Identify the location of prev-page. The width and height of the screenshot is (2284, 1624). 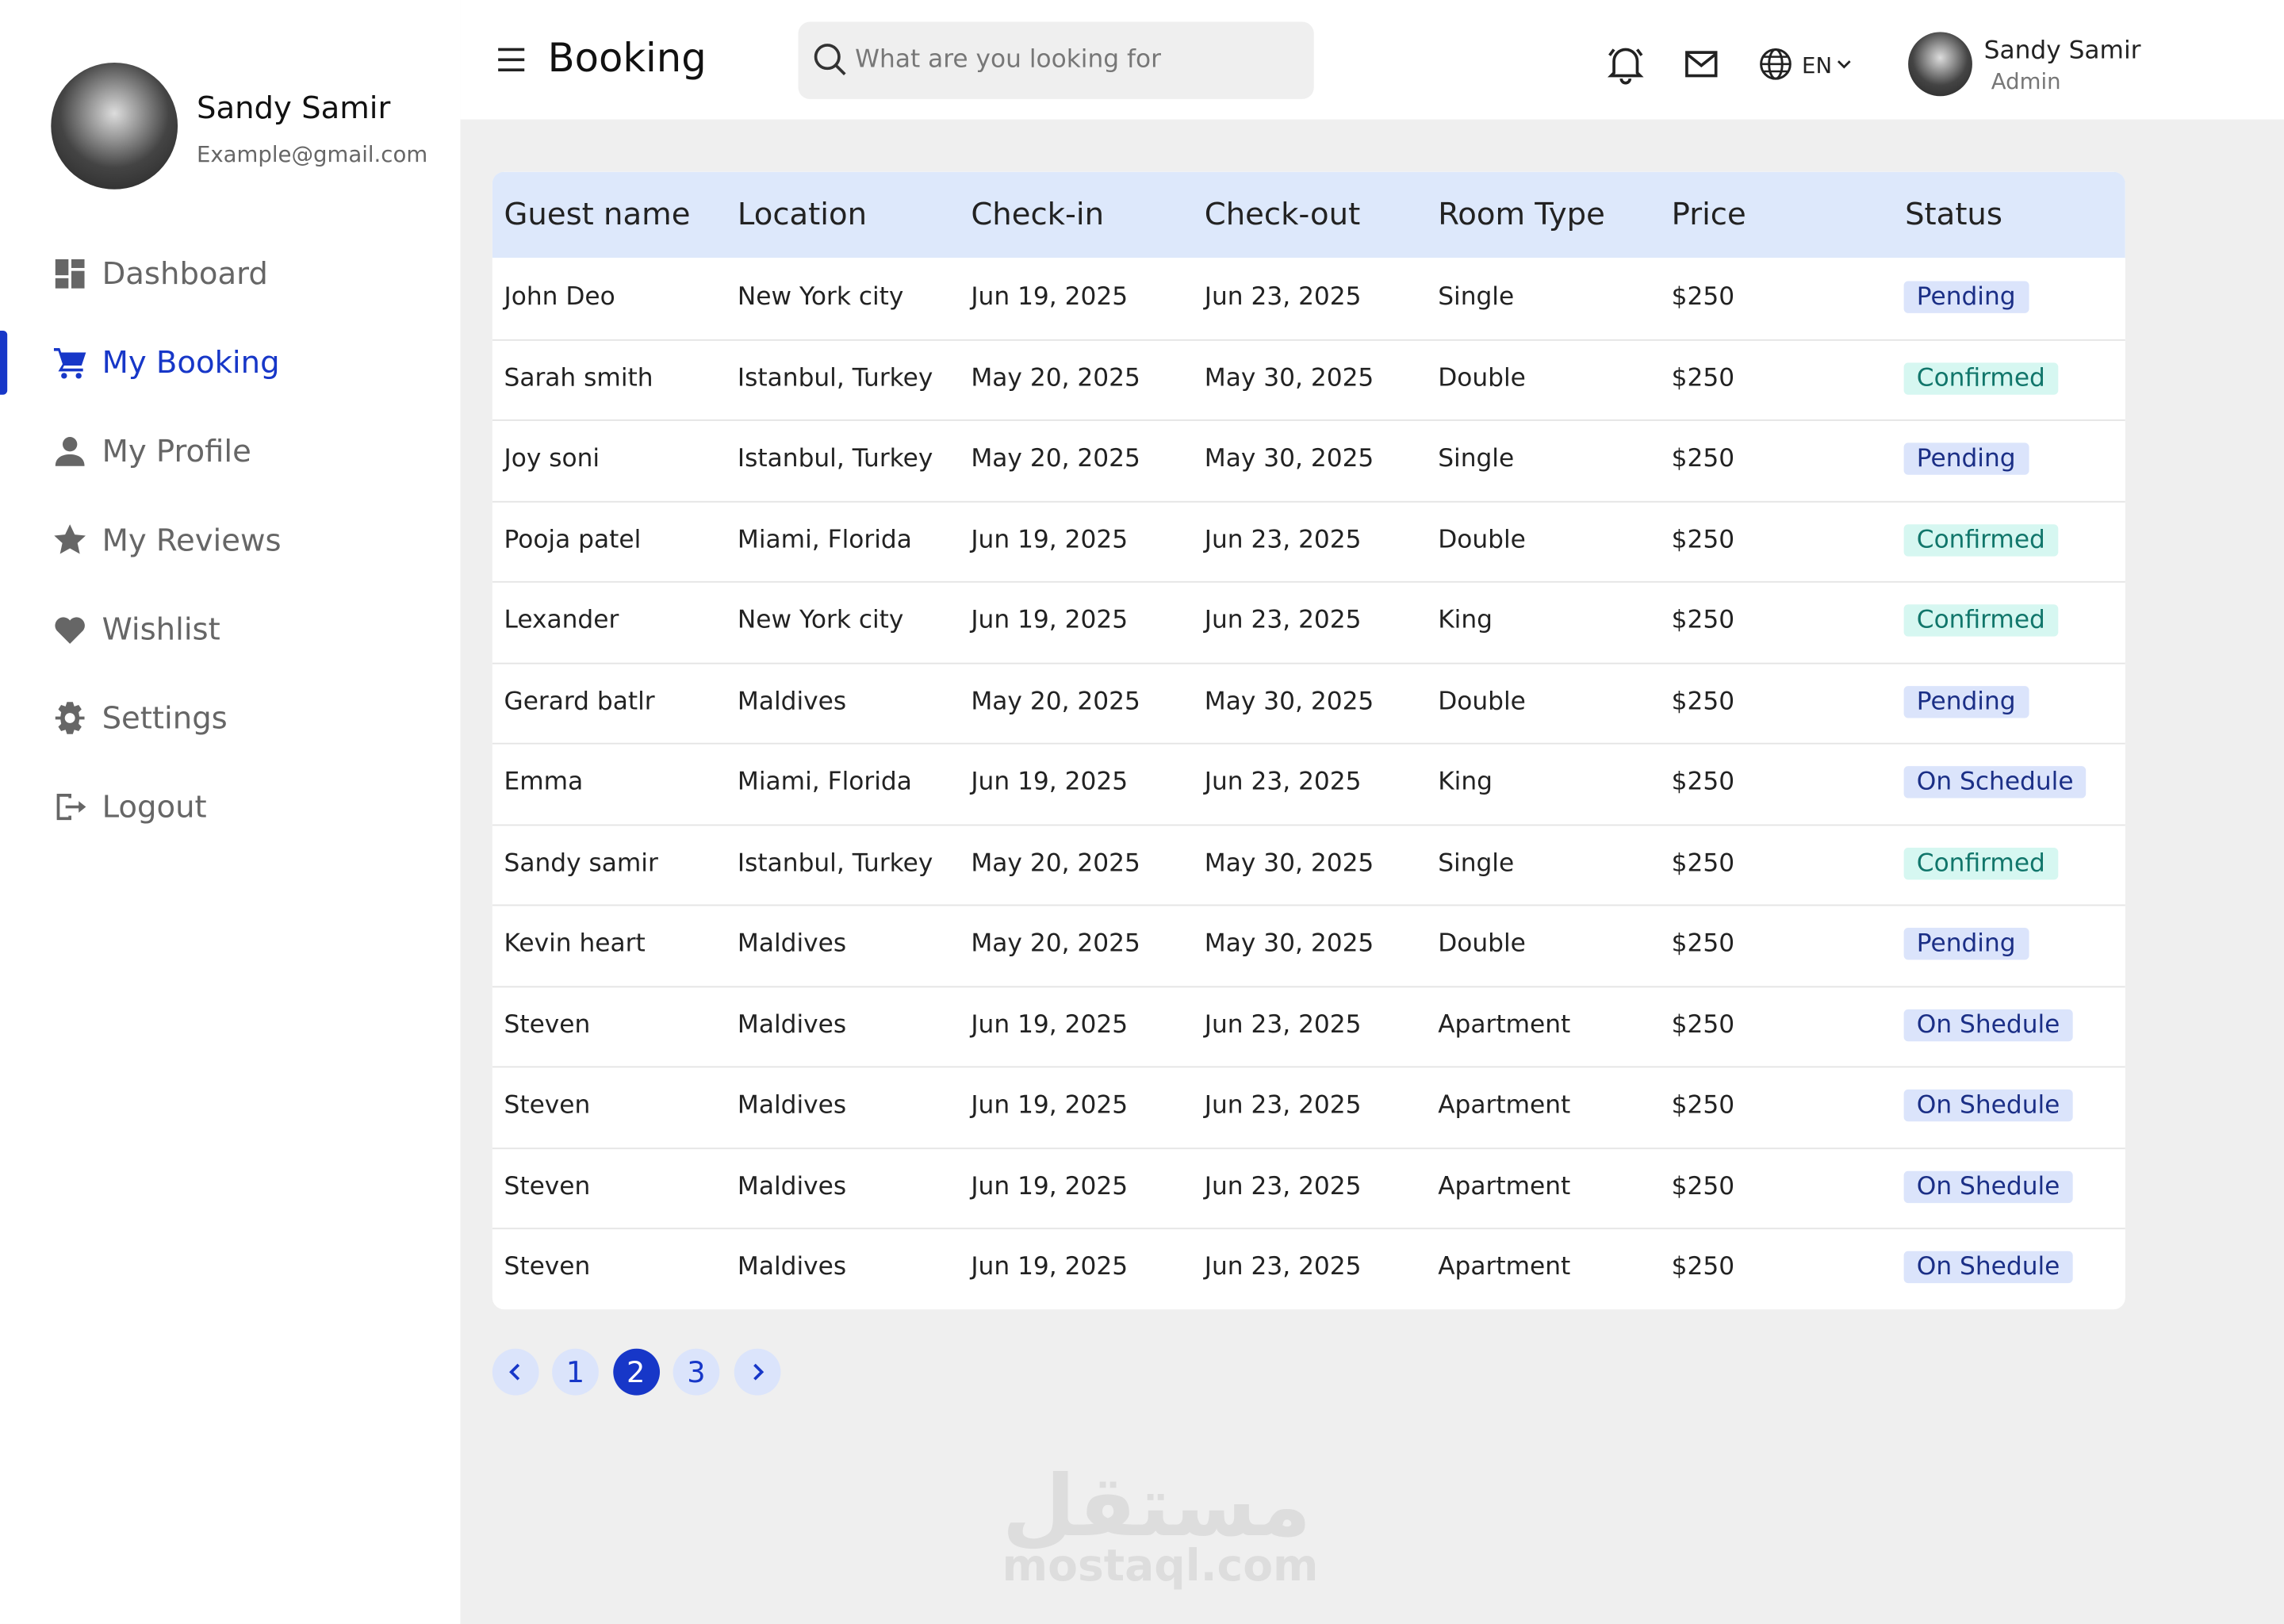
(515, 1372).